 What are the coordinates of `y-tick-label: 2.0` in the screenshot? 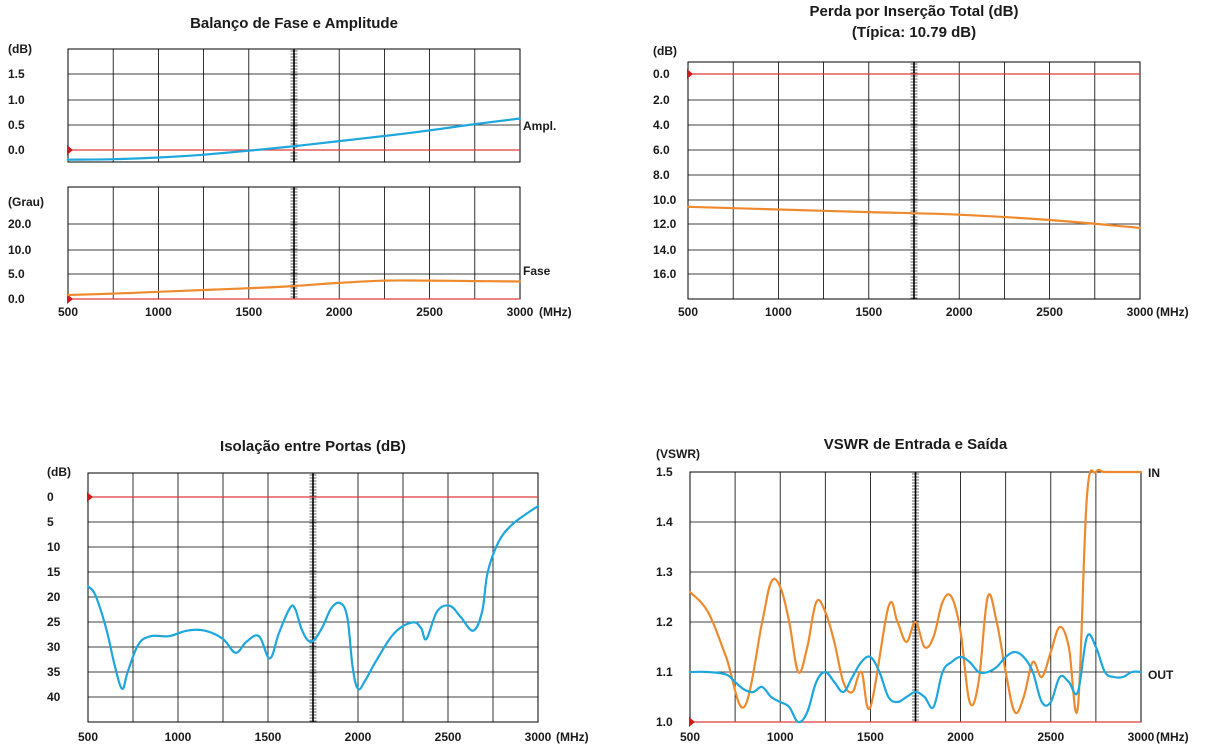 It's located at (661, 100).